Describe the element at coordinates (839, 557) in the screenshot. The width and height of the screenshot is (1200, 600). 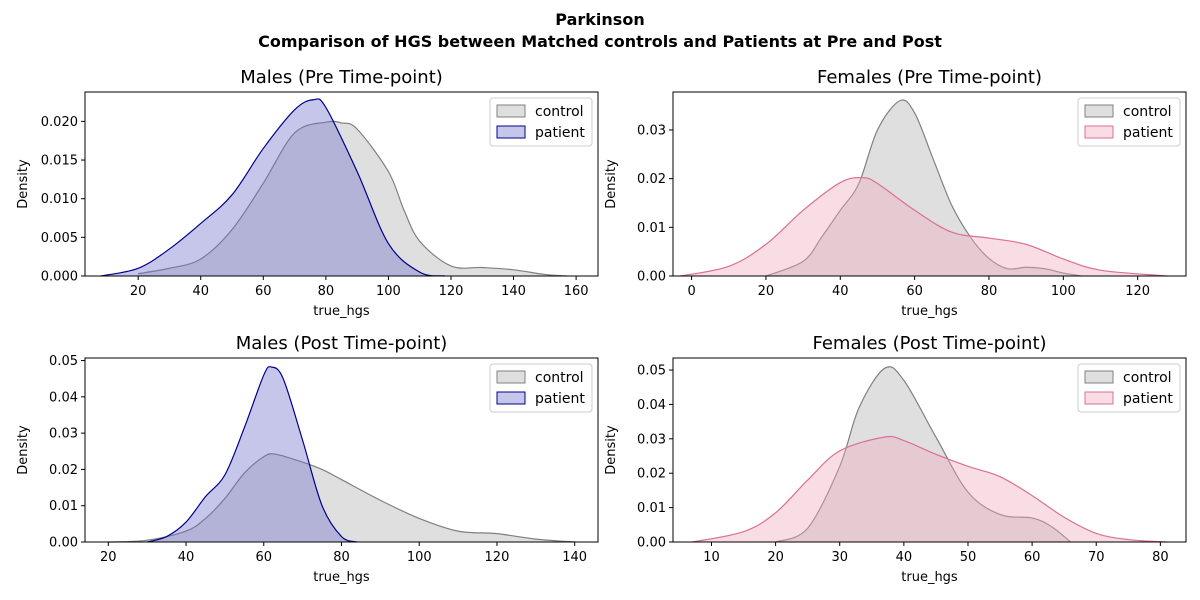
I see `x-tick-label: 30` at that location.